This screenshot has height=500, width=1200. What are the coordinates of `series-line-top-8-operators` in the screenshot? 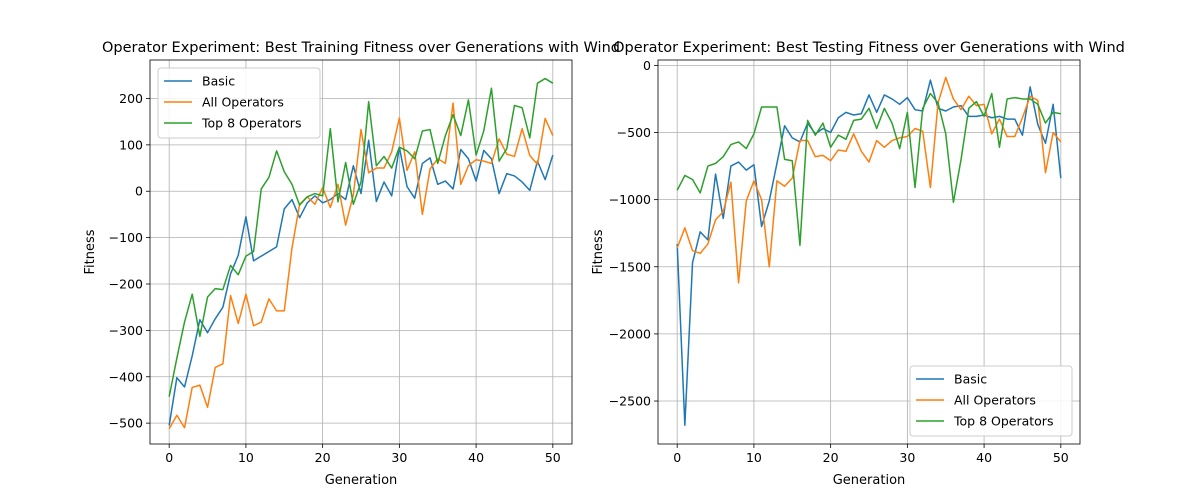 It's located at (868, 169).